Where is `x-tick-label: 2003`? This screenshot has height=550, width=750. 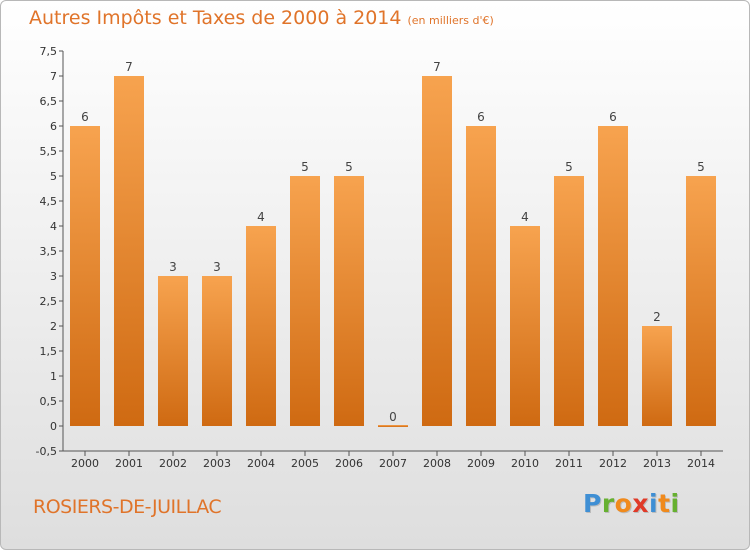 x-tick-label: 2003 is located at coordinates (217, 463).